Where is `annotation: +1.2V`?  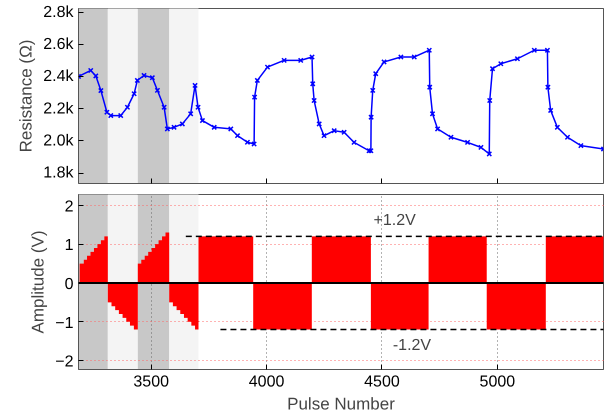 annotation: +1.2V is located at coordinates (395, 220).